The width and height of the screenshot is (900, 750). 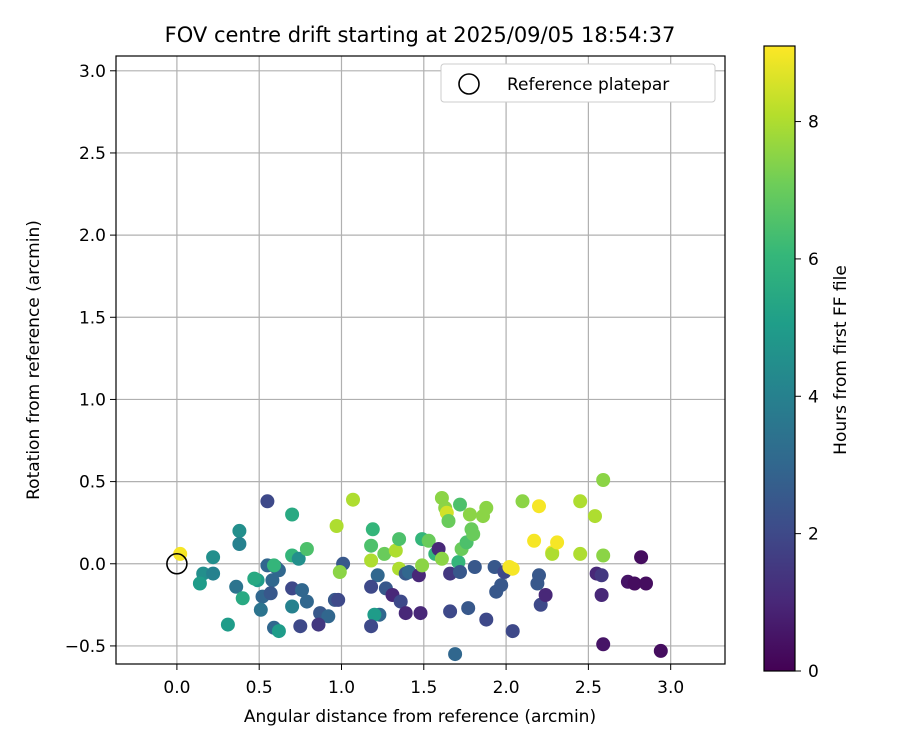 What do you see at coordinates (92, 318) in the screenshot?
I see `y-tick-label: 1.5` at bounding box center [92, 318].